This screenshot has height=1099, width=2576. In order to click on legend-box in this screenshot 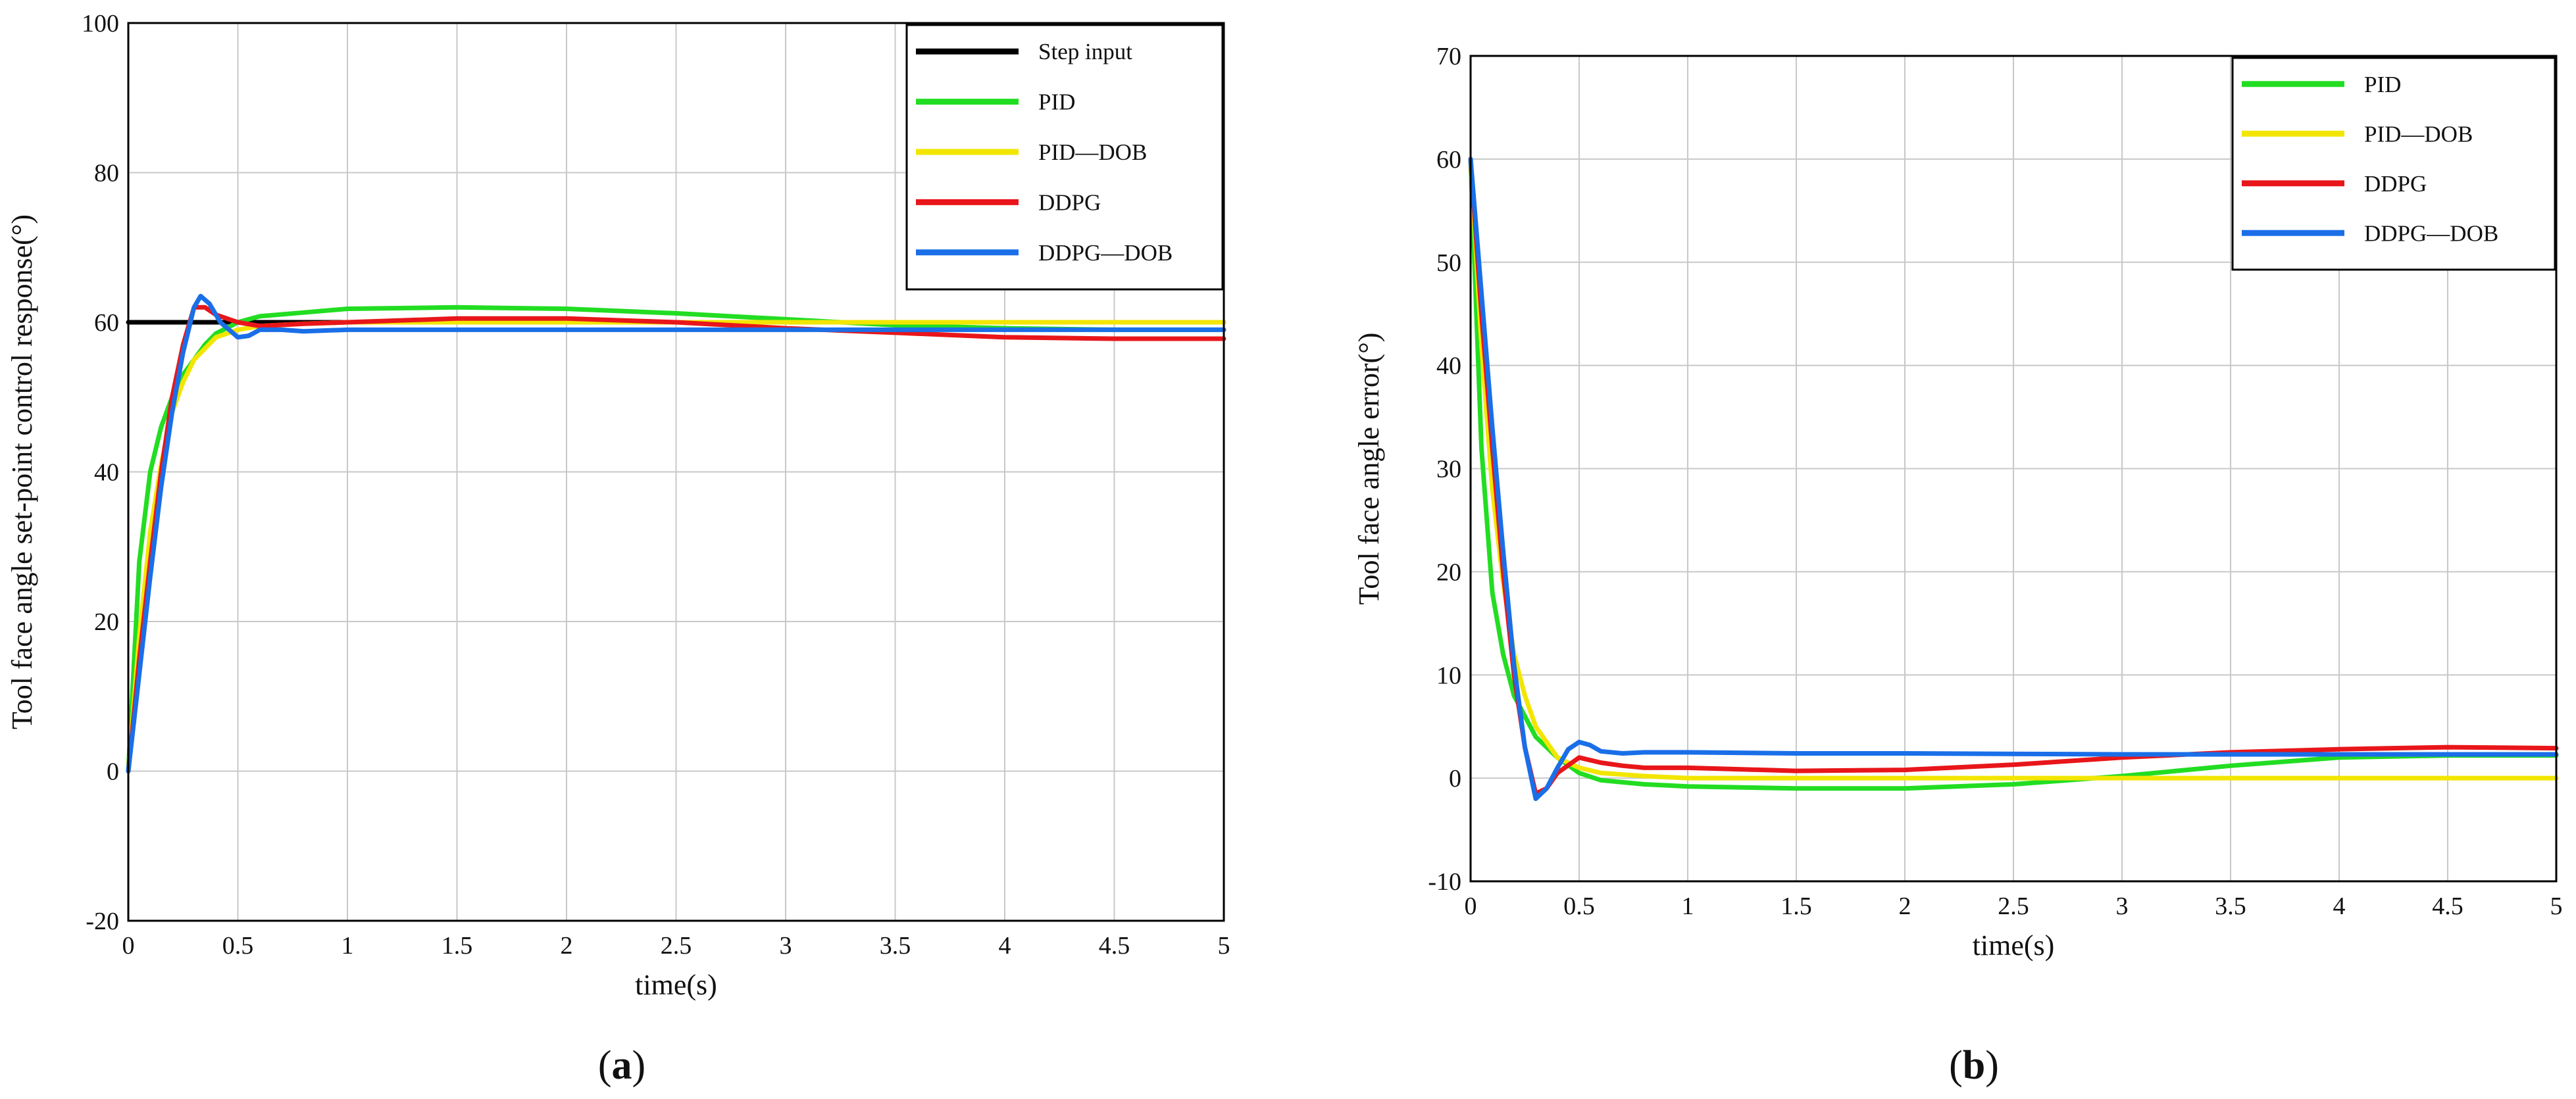, I will do `click(1064, 158)`.